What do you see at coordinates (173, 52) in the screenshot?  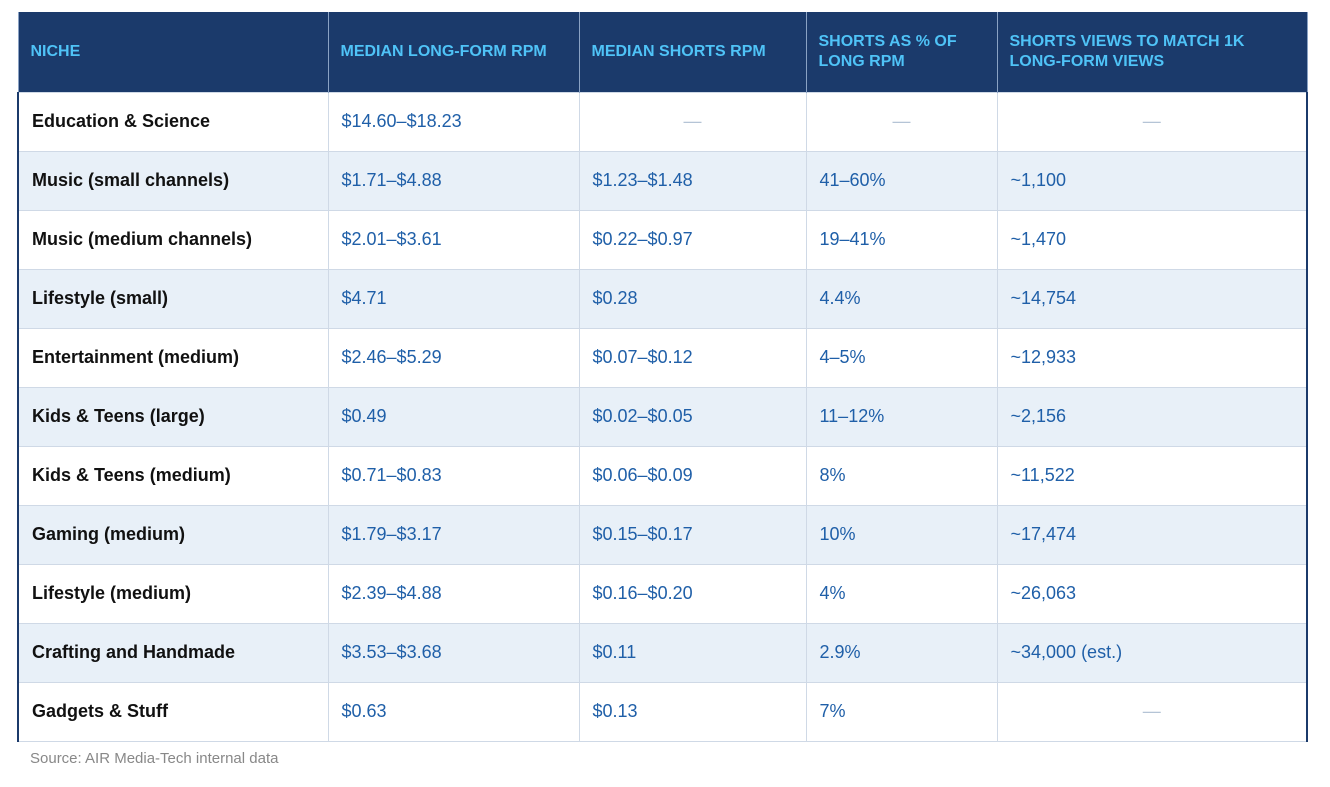 I see `header-niche: NICHE` at bounding box center [173, 52].